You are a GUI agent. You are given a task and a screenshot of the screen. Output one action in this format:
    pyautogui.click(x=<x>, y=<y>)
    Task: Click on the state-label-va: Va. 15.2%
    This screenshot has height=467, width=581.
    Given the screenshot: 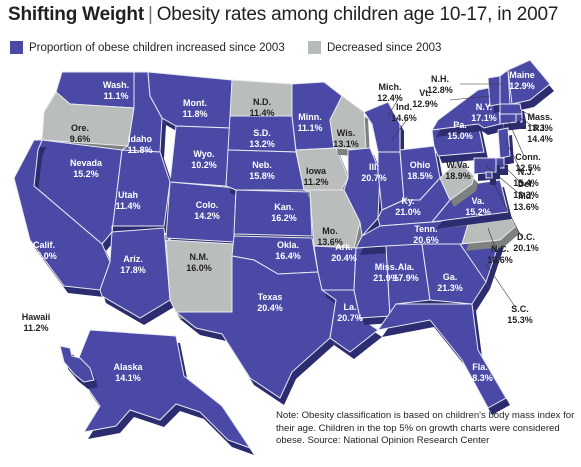 What is the action you would take?
    pyautogui.click(x=478, y=206)
    